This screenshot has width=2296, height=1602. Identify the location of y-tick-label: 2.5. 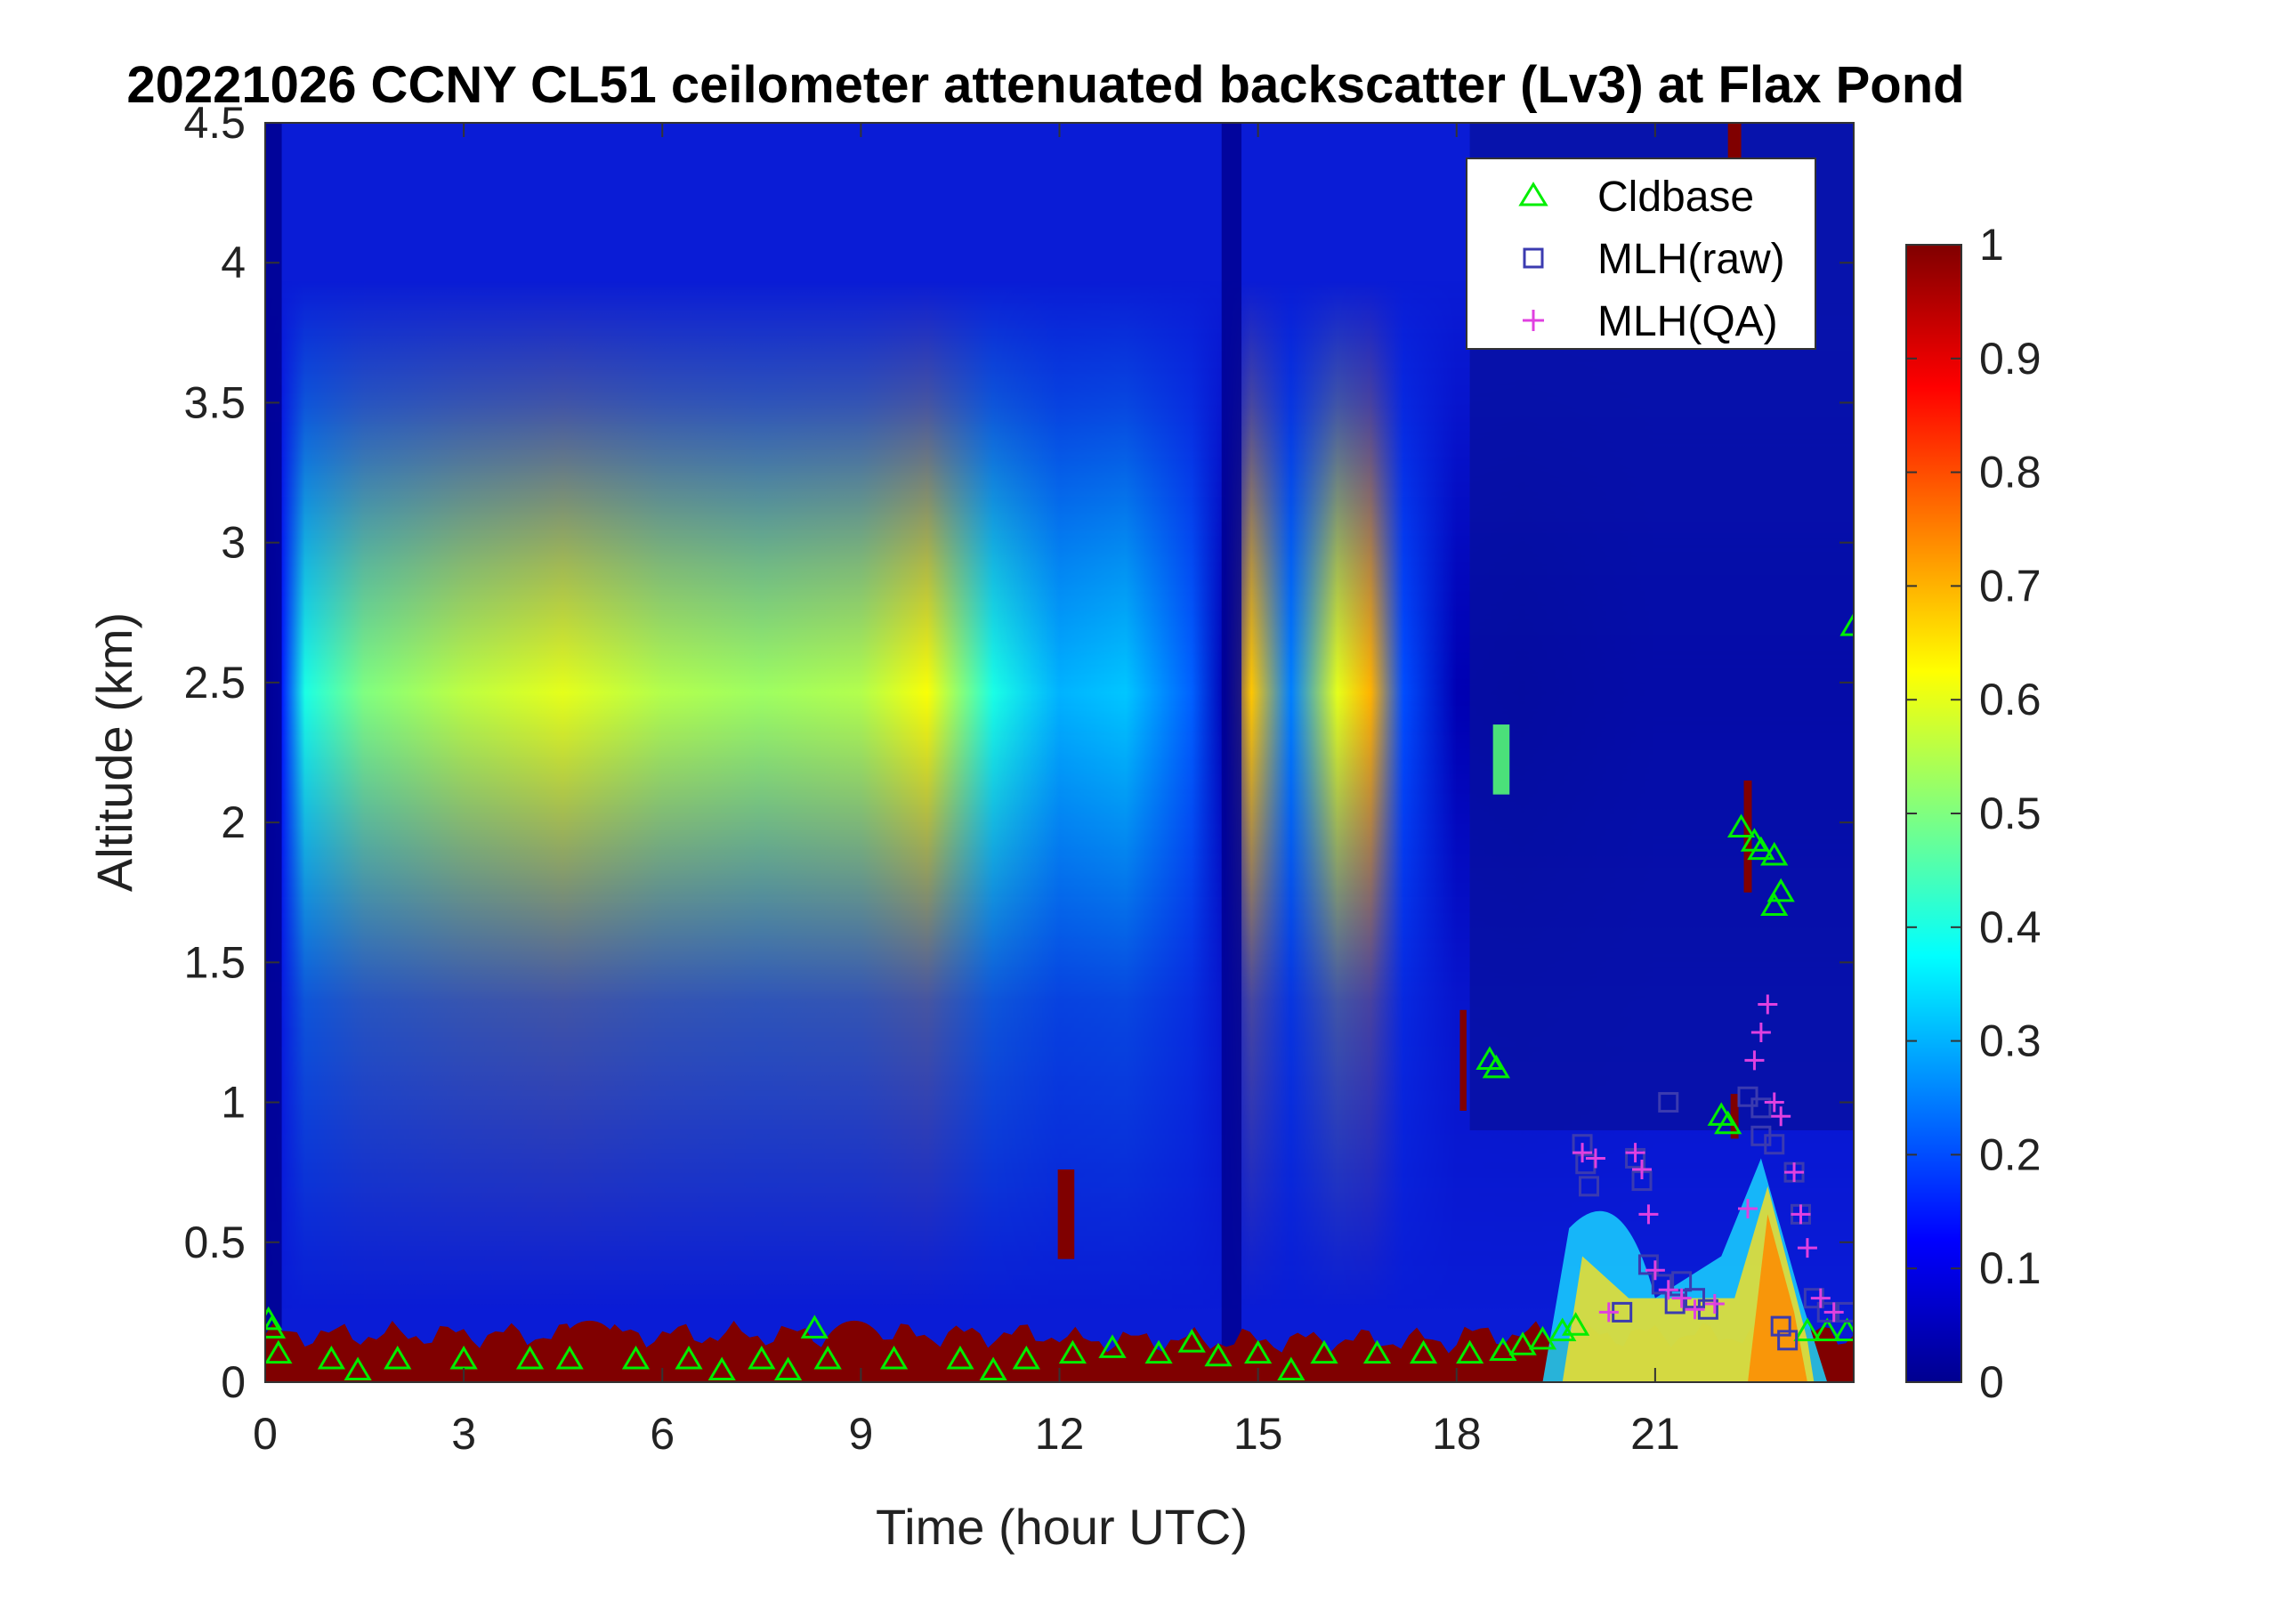
(214, 683).